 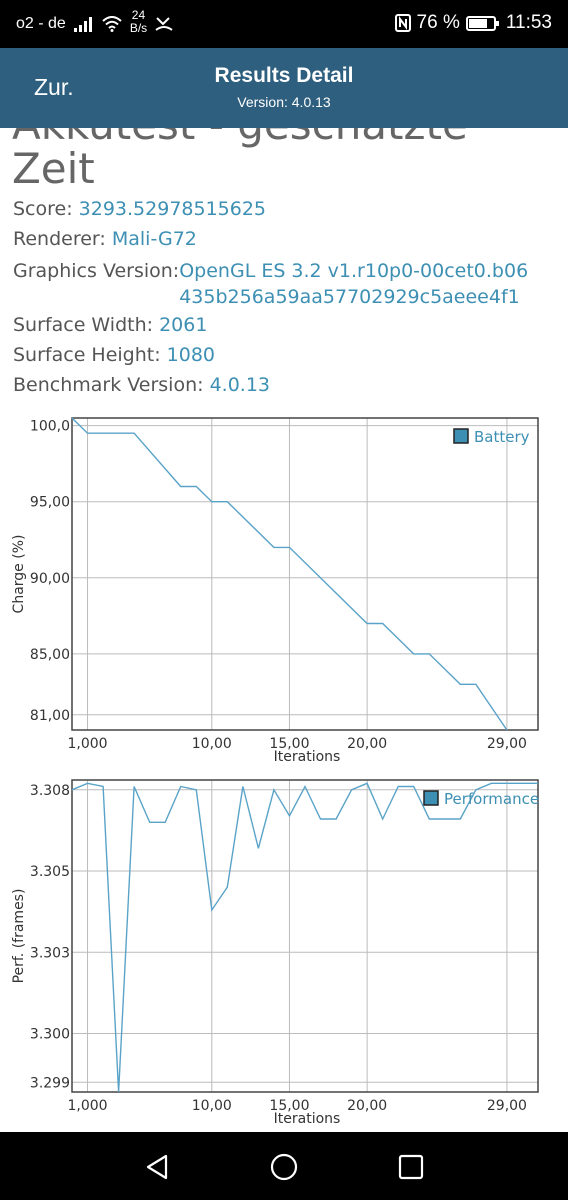 What do you see at coordinates (438, 22) in the screenshot?
I see `battery-percent: 76 %` at bounding box center [438, 22].